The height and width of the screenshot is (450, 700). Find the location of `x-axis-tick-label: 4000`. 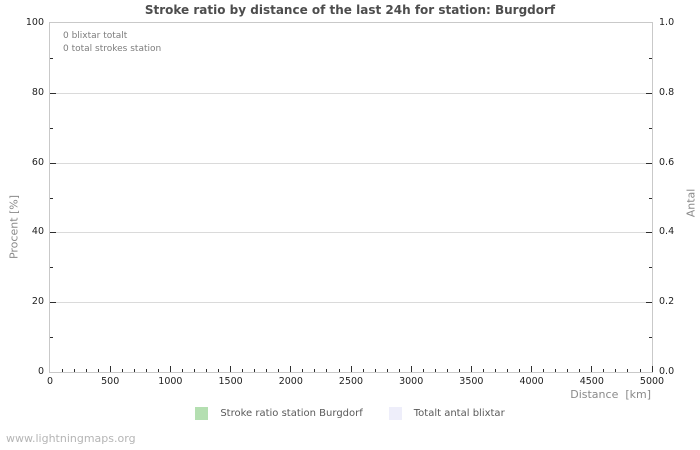

x-axis-tick-label: 4000 is located at coordinates (531, 381).